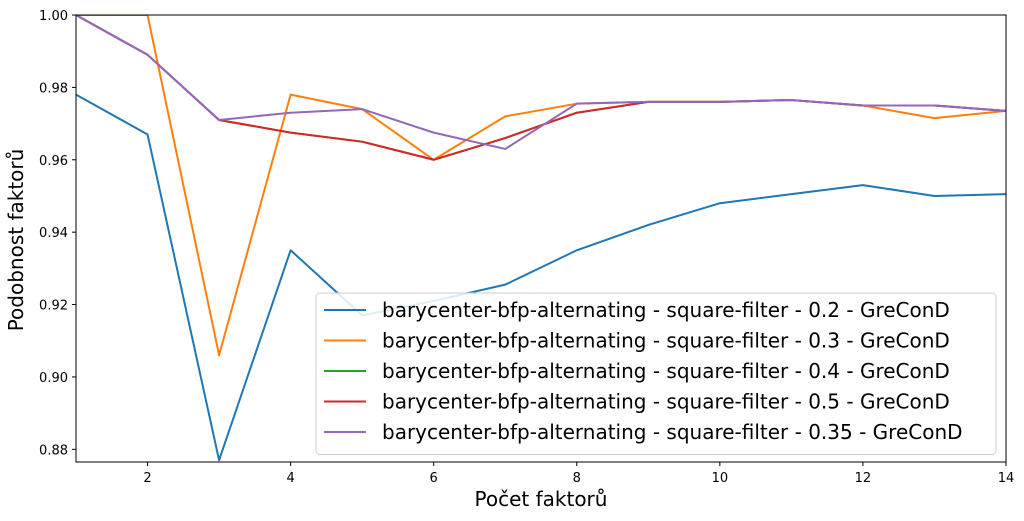 This screenshot has width=1024, height=521. I want to click on y-tick-label: 1.00, so click(53, 16).